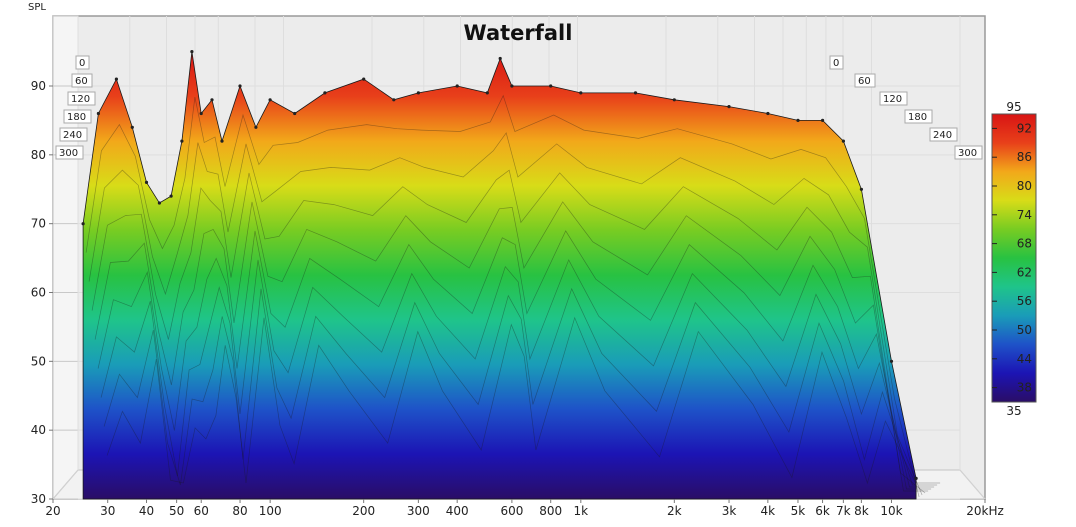  What do you see at coordinates (1024, 388) in the screenshot?
I see `colorbar-tick-label: 38` at bounding box center [1024, 388].